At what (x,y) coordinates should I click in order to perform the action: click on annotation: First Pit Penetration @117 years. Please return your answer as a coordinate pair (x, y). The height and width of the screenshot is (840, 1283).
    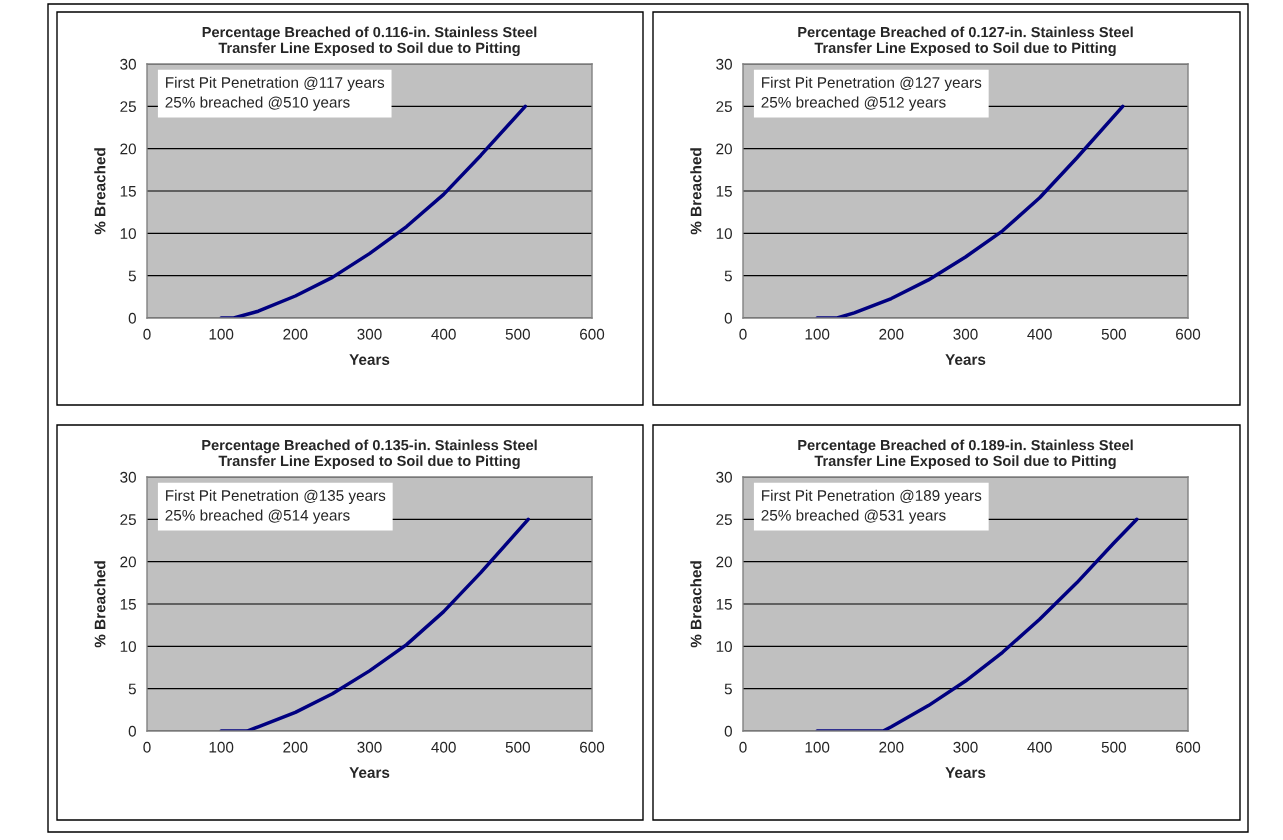
    Looking at the image, I should click on (275, 83).